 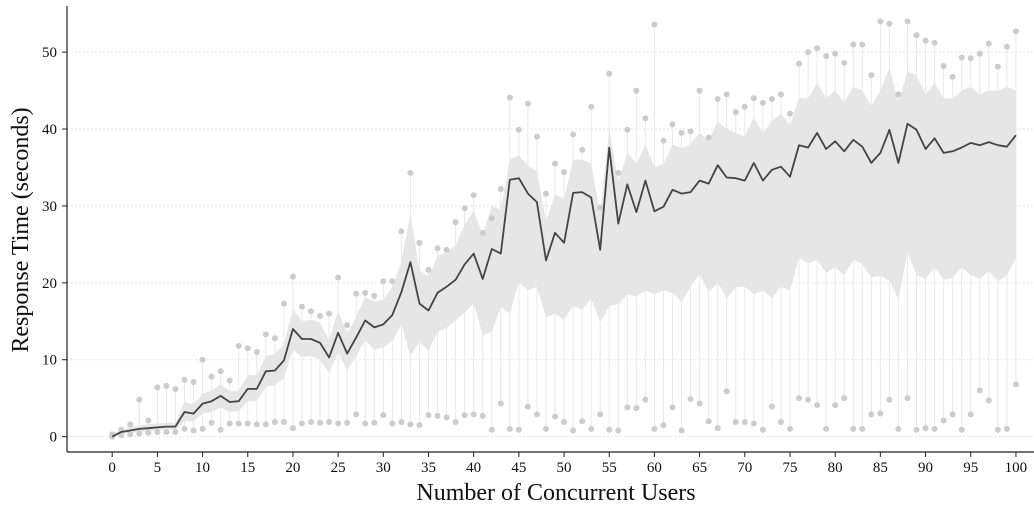 I want to click on x-tick-label: 0, so click(x=112, y=468).